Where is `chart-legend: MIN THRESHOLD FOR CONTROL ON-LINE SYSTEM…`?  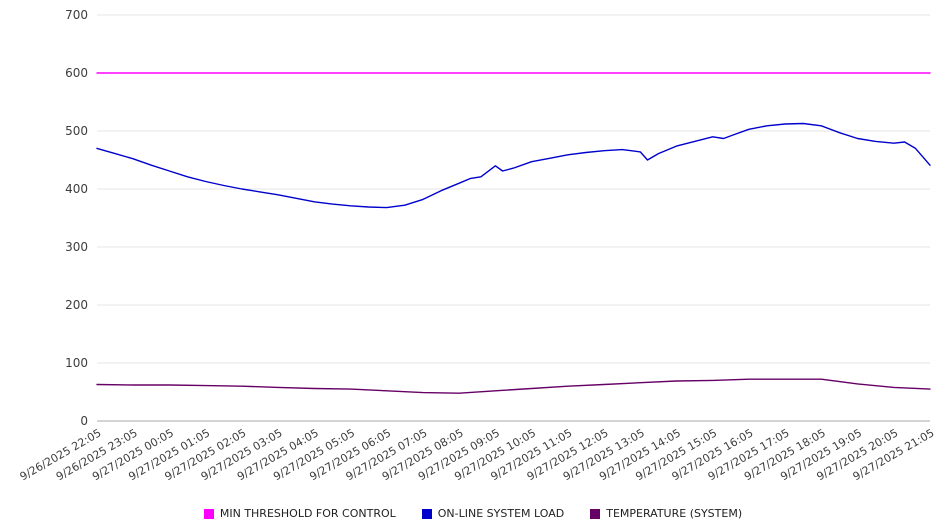 chart-legend: MIN THRESHOLD FOR CONTROL ON-LINE SYSTEM… is located at coordinates (473, 513).